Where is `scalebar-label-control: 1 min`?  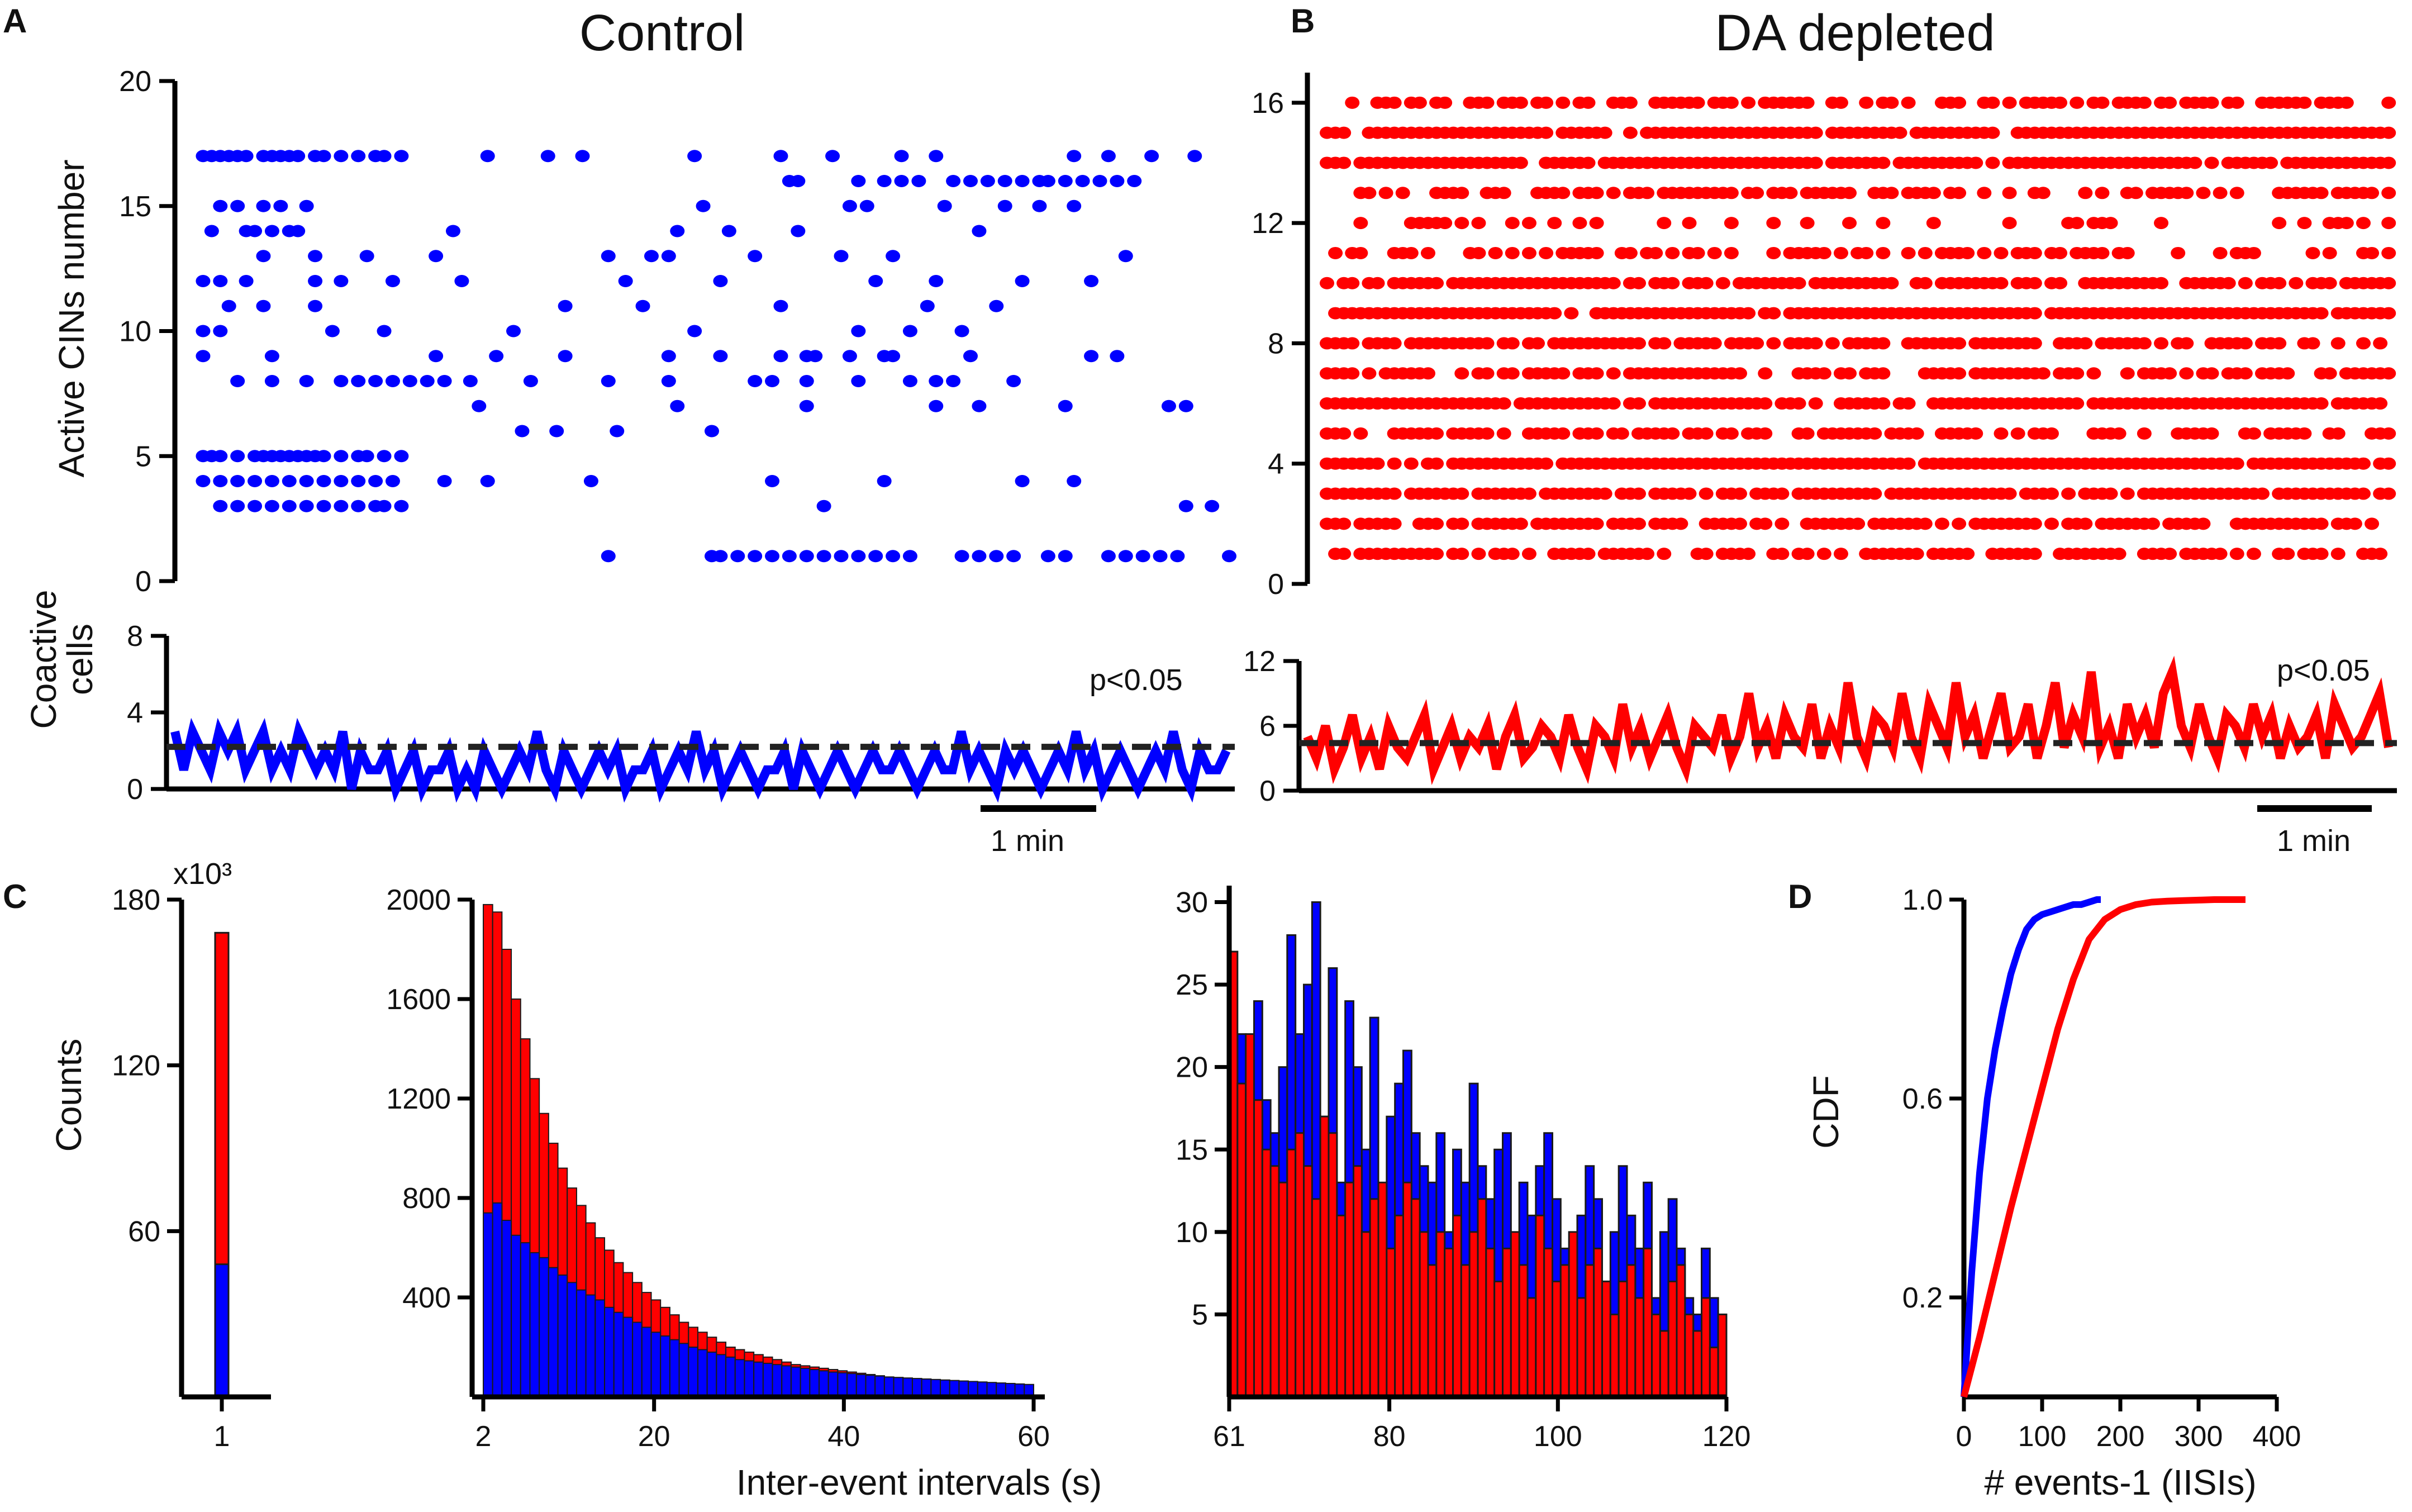 scalebar-label-control: 1 min is located at coordinates (1027, 841).